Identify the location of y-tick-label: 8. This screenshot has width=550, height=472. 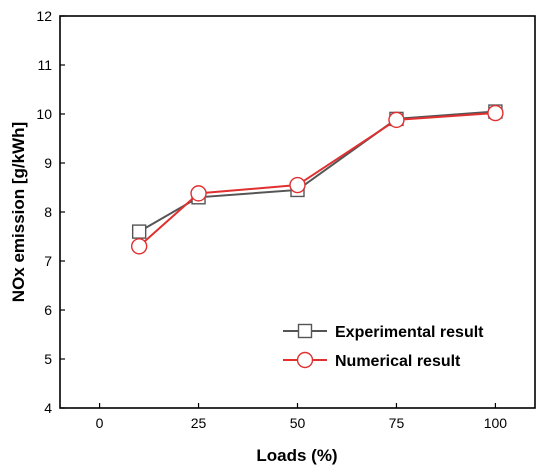
(48, 212).